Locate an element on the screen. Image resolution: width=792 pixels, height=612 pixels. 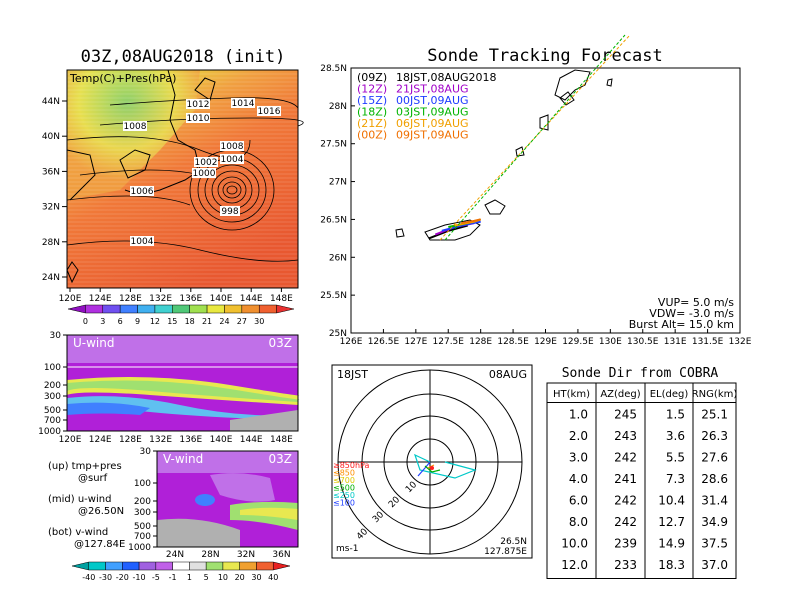
map-lon-label: 132E is located at coordinates (160, 299).